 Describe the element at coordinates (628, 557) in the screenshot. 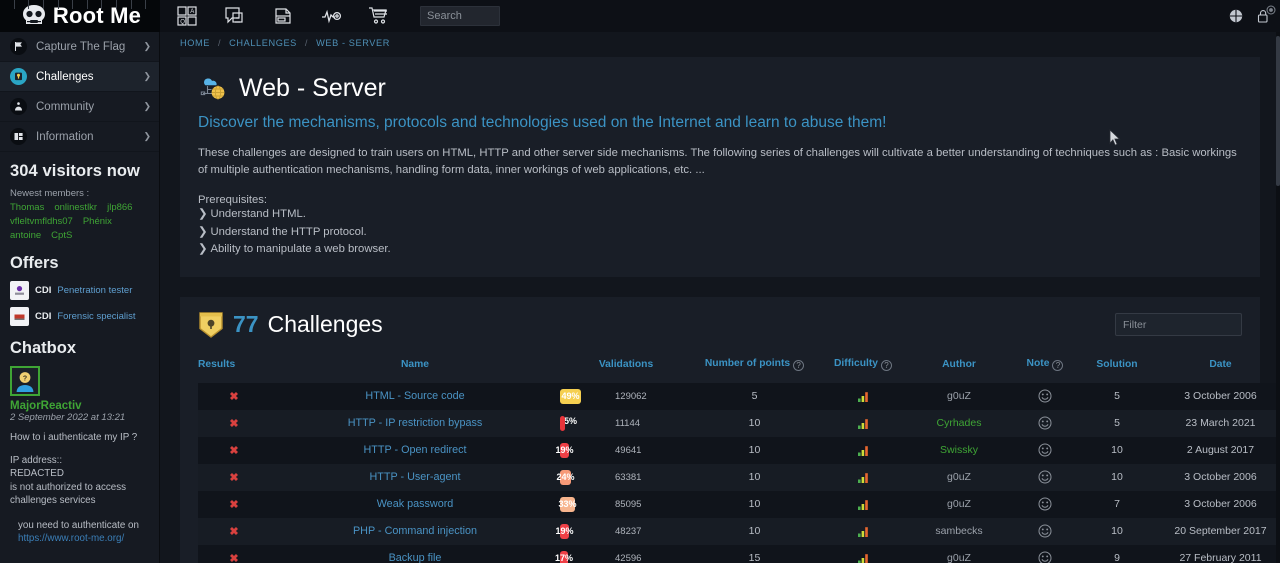

I see `validation-count: 42596` at that location.